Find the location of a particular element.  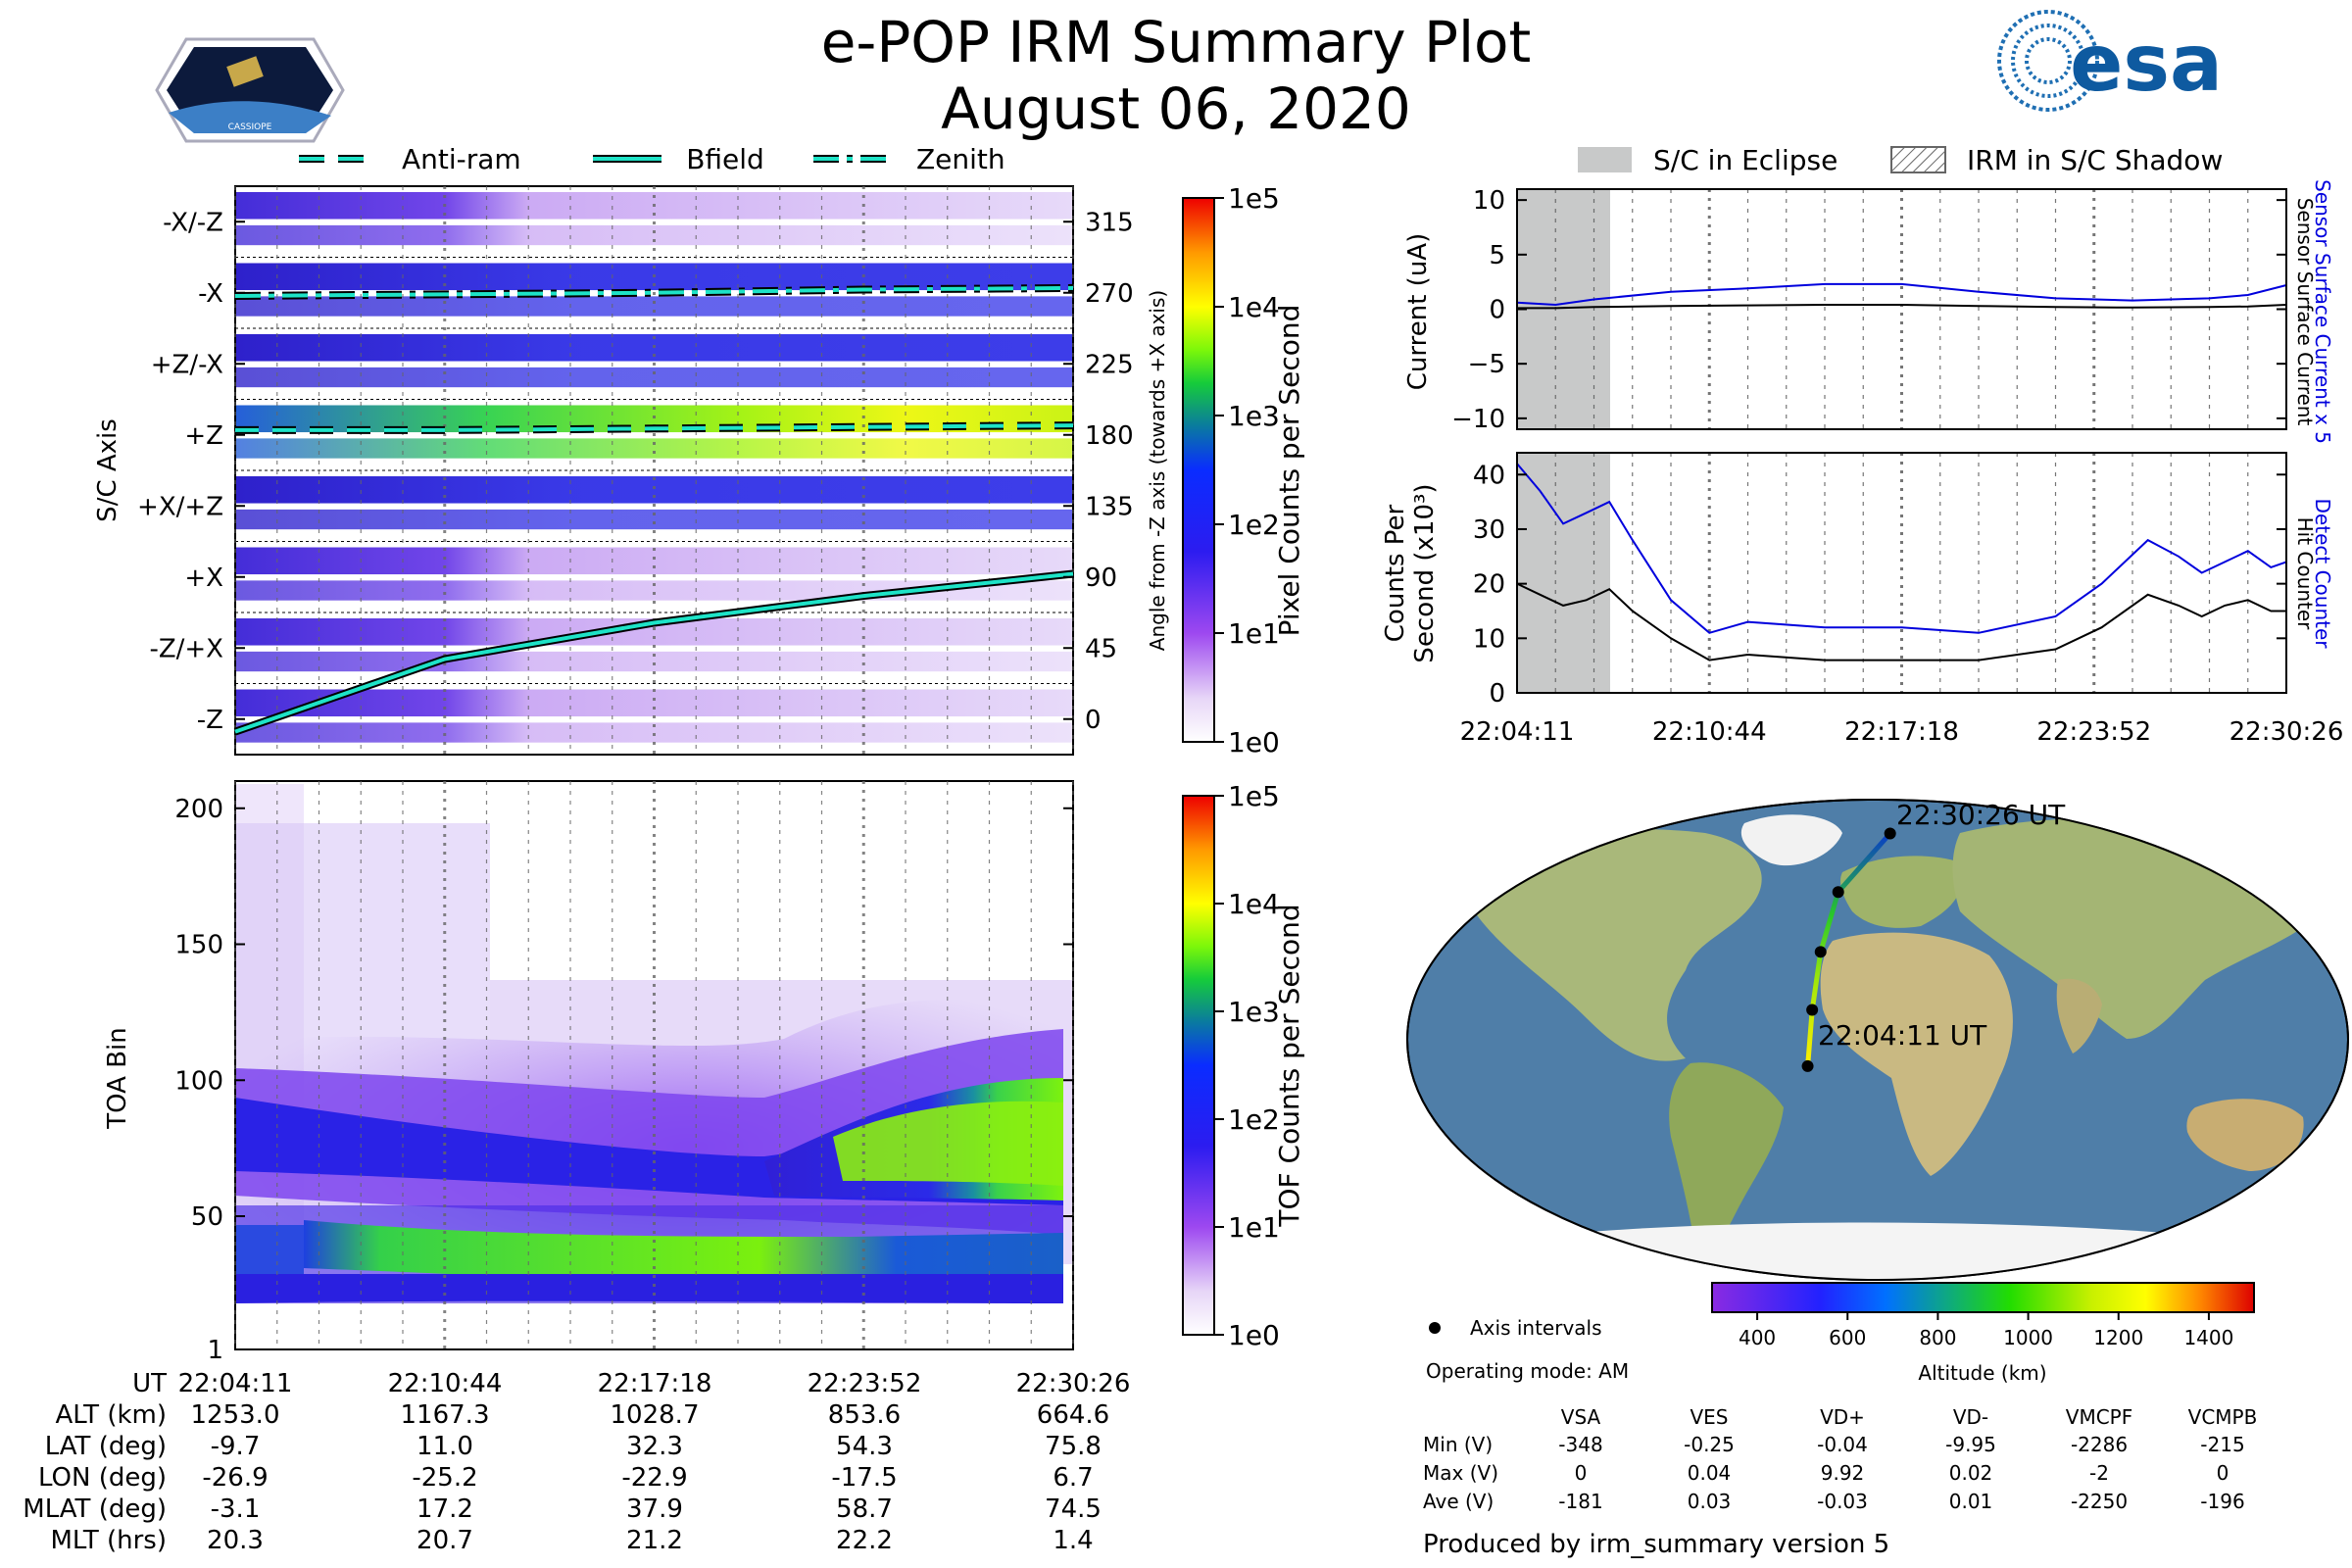

legend-anti-ram: Anti-ram is located at coordinates (461, 159).